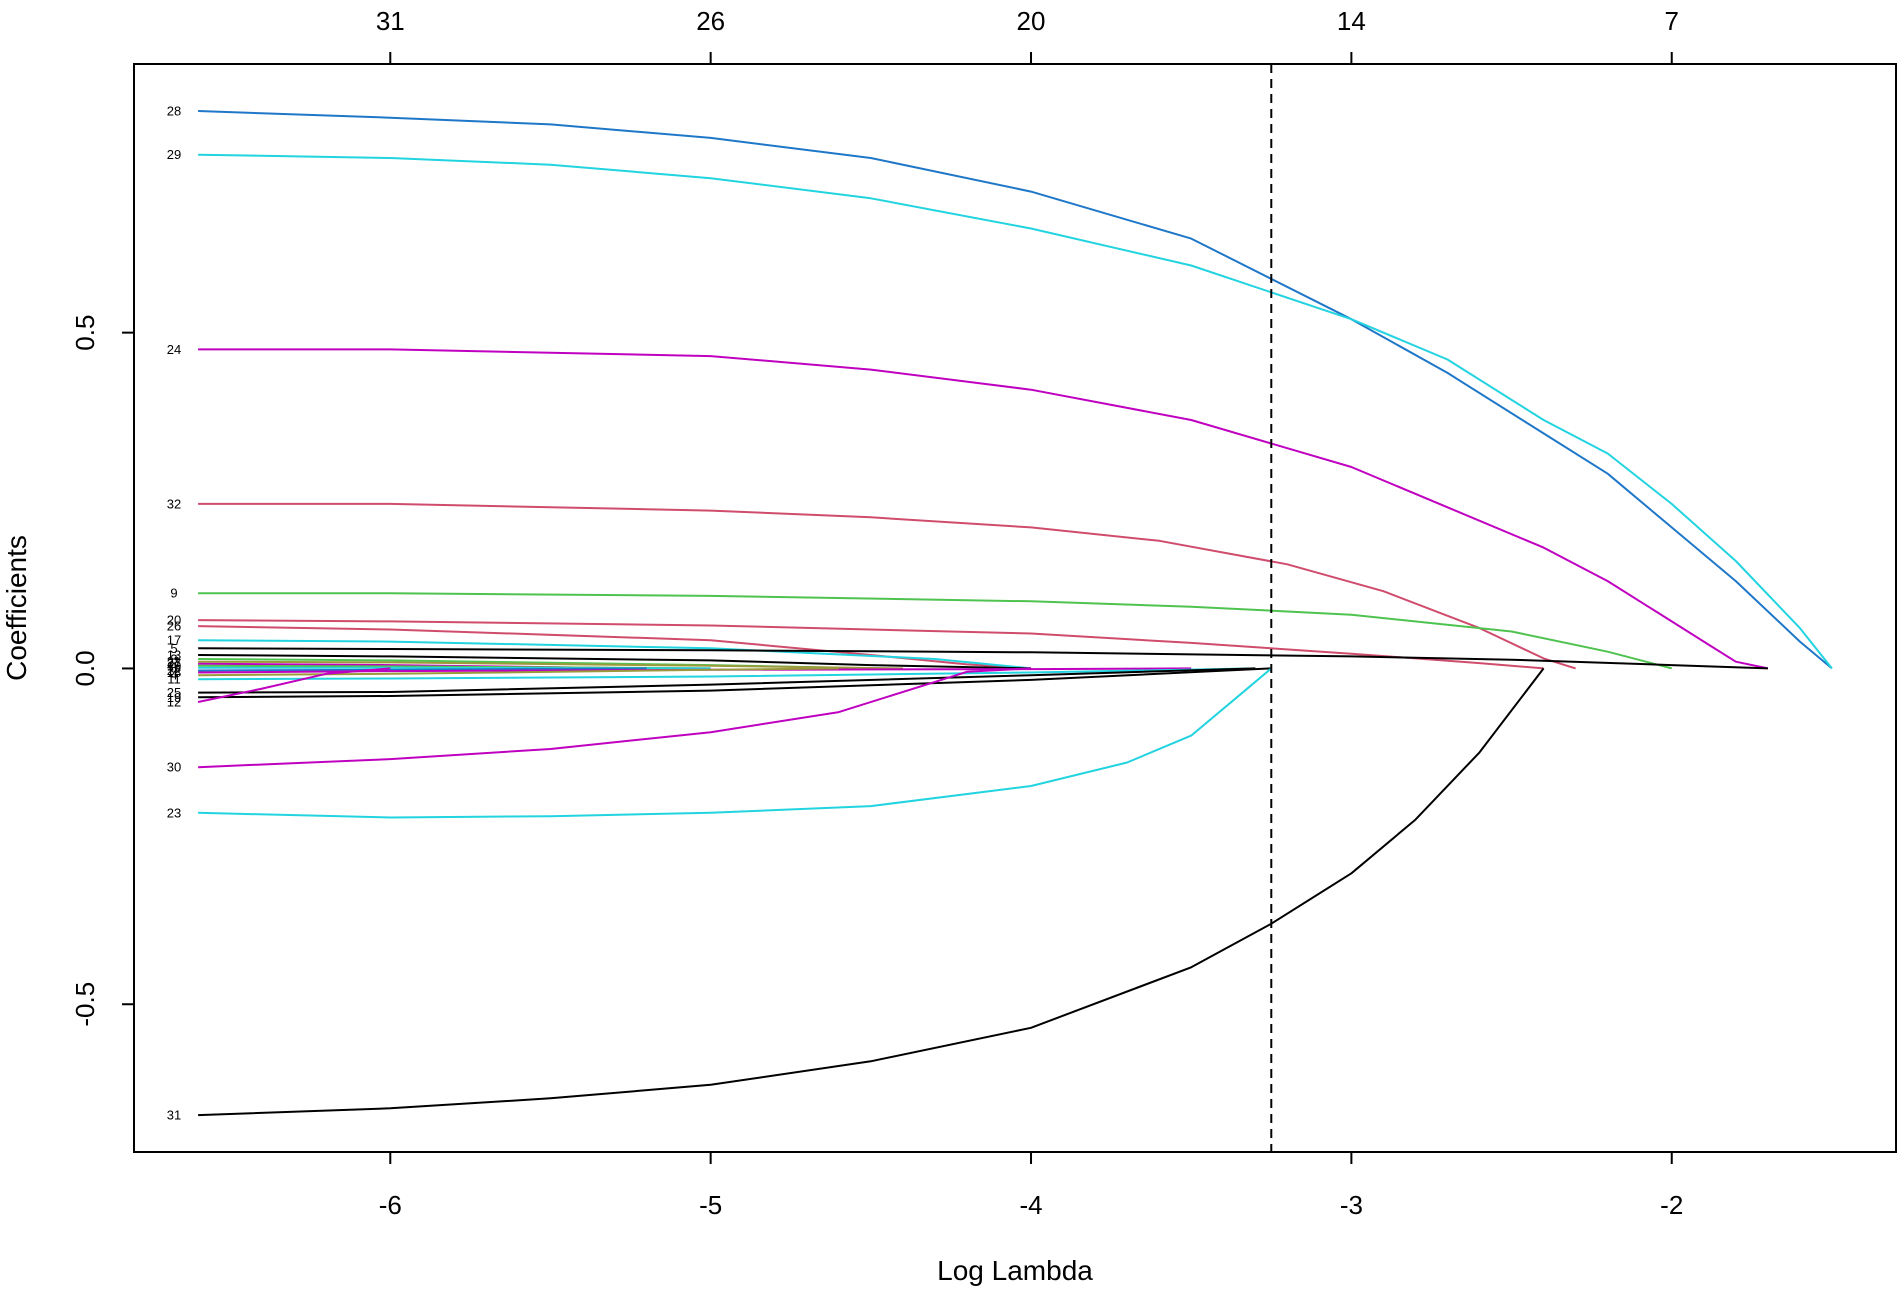 The width and height of the screenshot is (1902, 1292). I want to click on top-tick-label: 31, so click(390, 21).